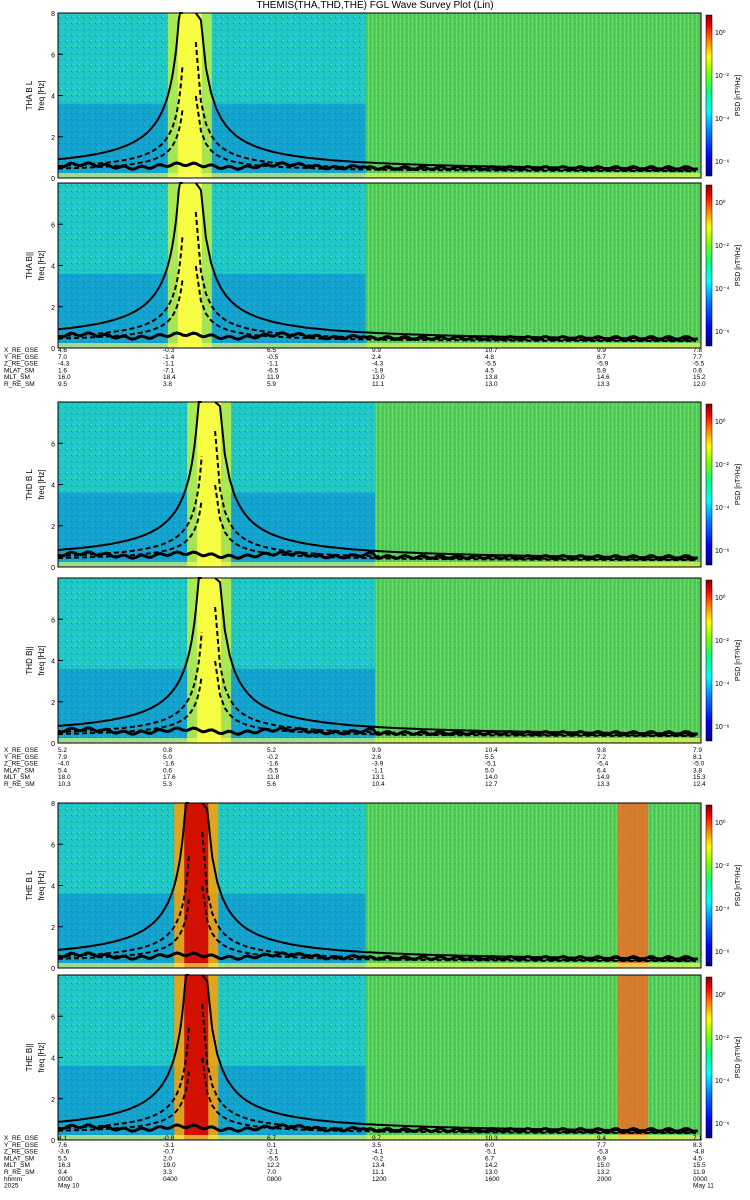  What do you see at coordinates (169, 777) in the screenshot?
I see `ephemeris-value: 17.6` at bounding box center [169, 777].